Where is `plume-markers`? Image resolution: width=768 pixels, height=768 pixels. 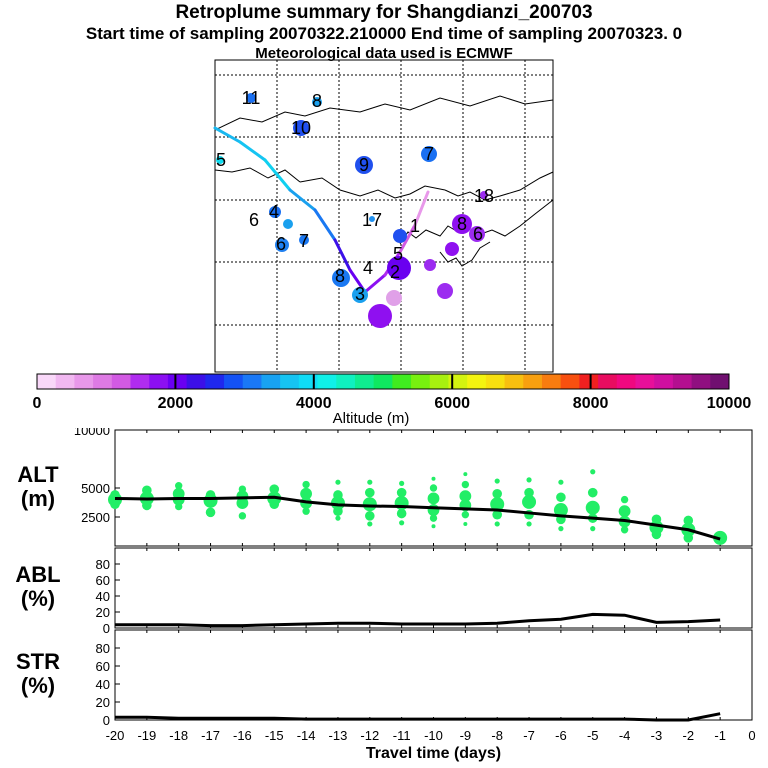
plume-markers is located at coordinates (352, 210).